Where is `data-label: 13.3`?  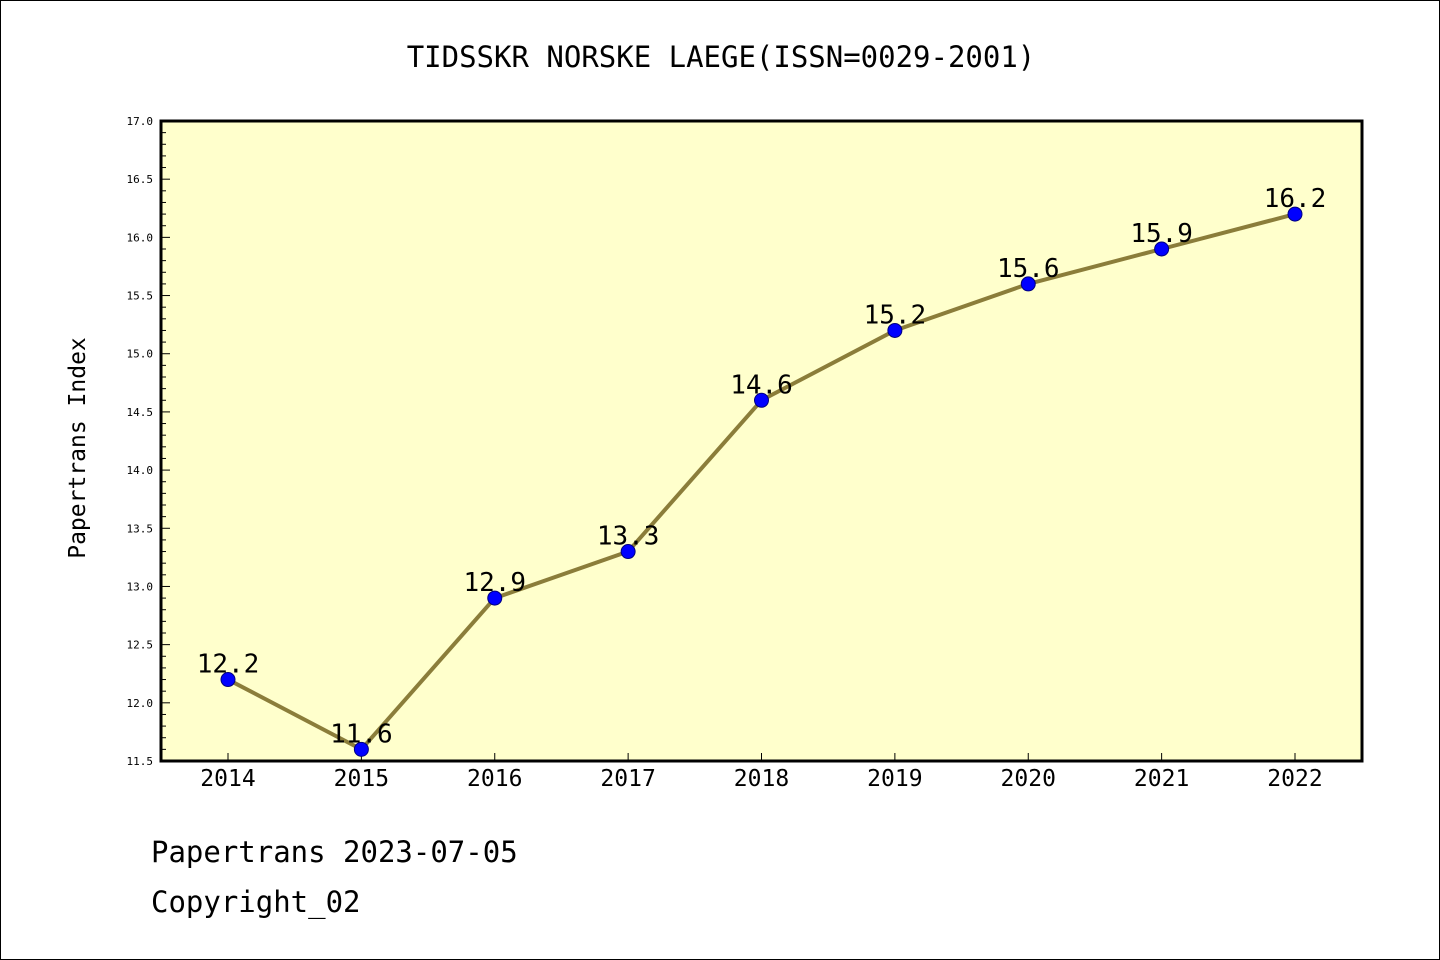
data-label: 13.3 is located at coordinates (628, 537).